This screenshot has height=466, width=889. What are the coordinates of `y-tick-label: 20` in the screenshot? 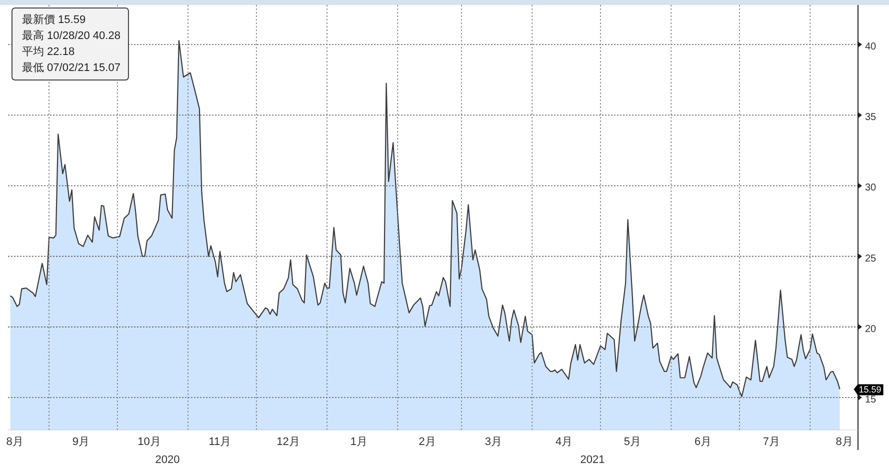 It's located at (871, 329).